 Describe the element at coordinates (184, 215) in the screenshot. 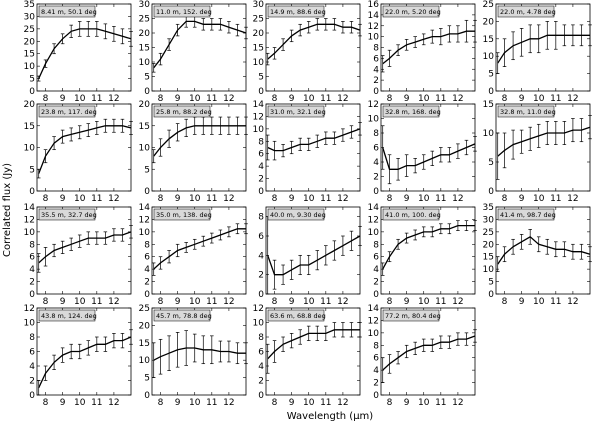

I see `panel-label: 35.0 m, 138. deg` at that location.